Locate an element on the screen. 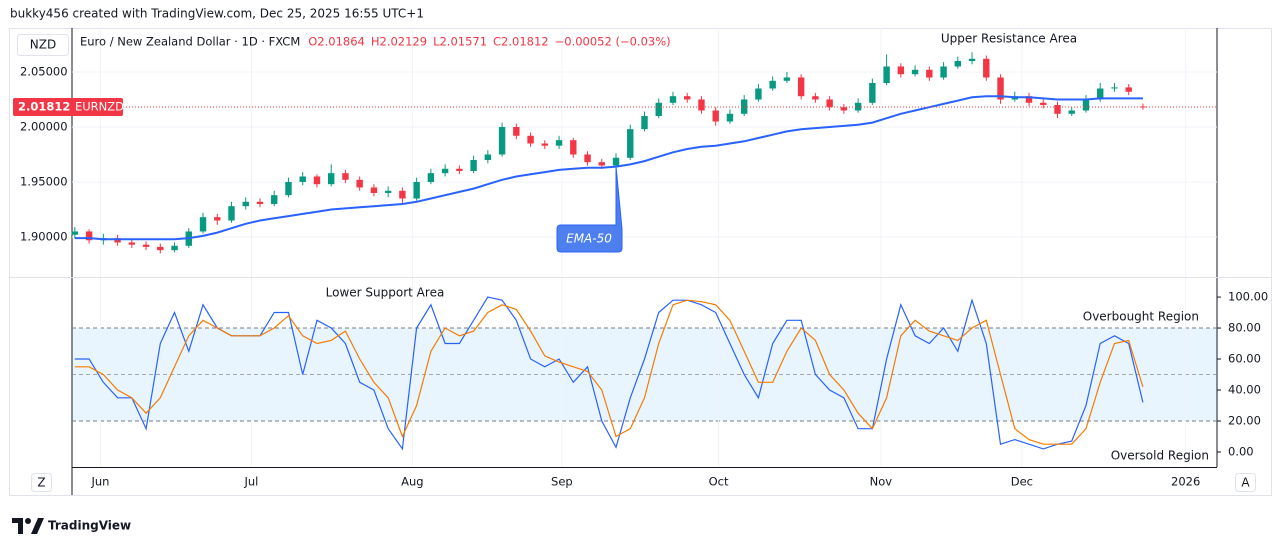  price-tag-symbol: EURNZD is located at coordinates (99, 107).